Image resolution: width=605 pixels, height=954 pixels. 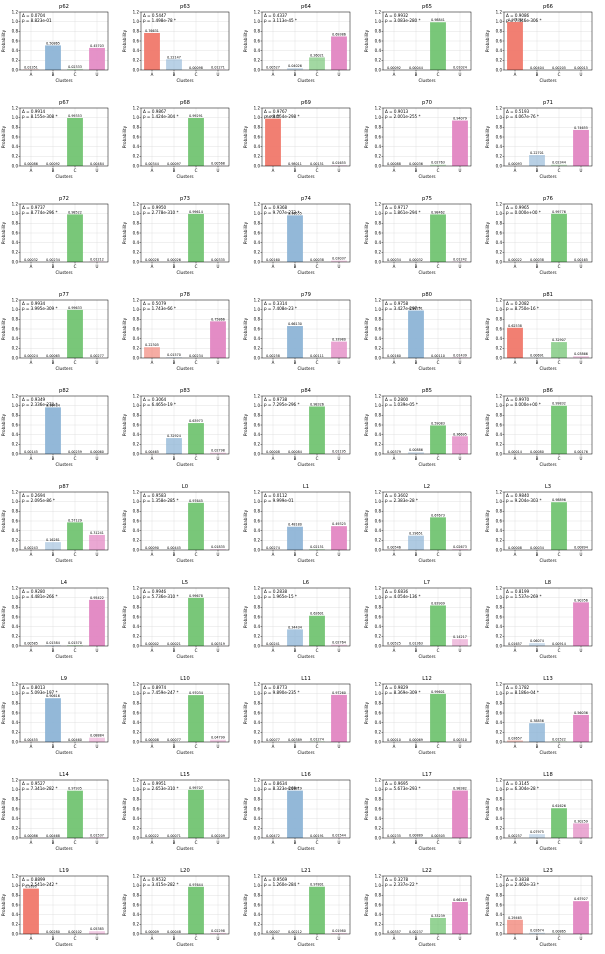 What do you see at coordinates (174, 355) in the screenshot?
I see `bar-value-label-B: 0.01570` at bounding box center [174, 355].